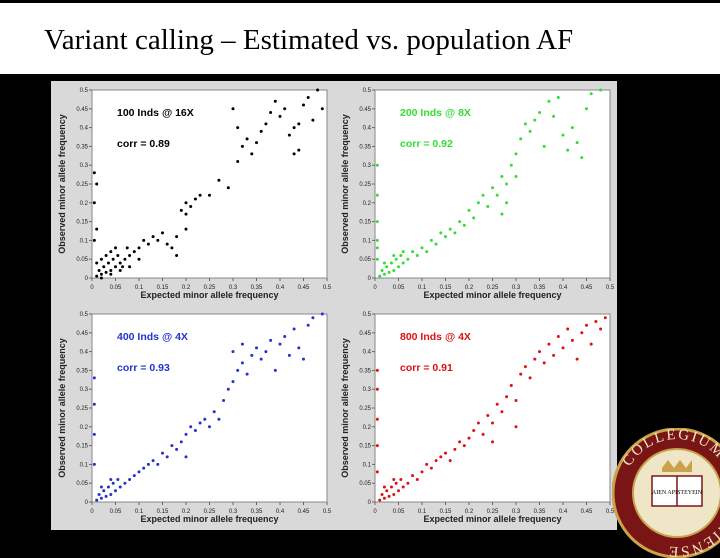 This screenshot has width=720, height=558. Describe the element at coordinates (367, 428) in the screenshot. I see `y-tick-label: 0.2` at that location.